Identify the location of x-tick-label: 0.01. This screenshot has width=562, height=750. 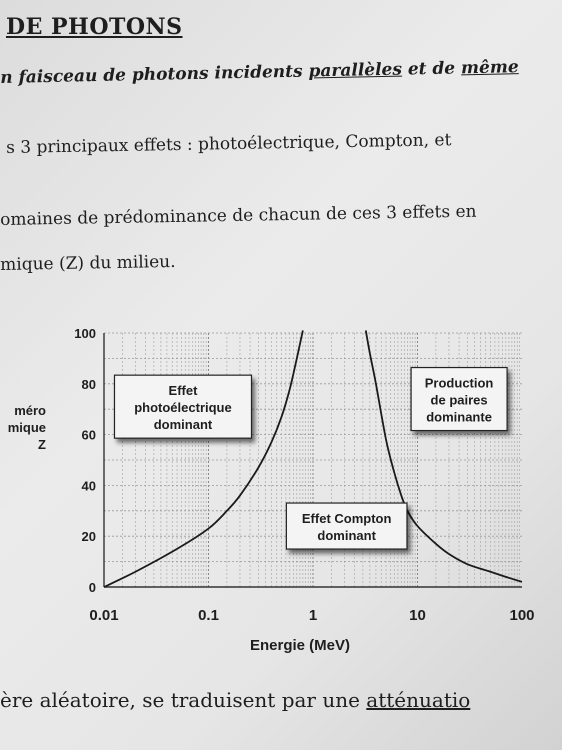
(103, 615).